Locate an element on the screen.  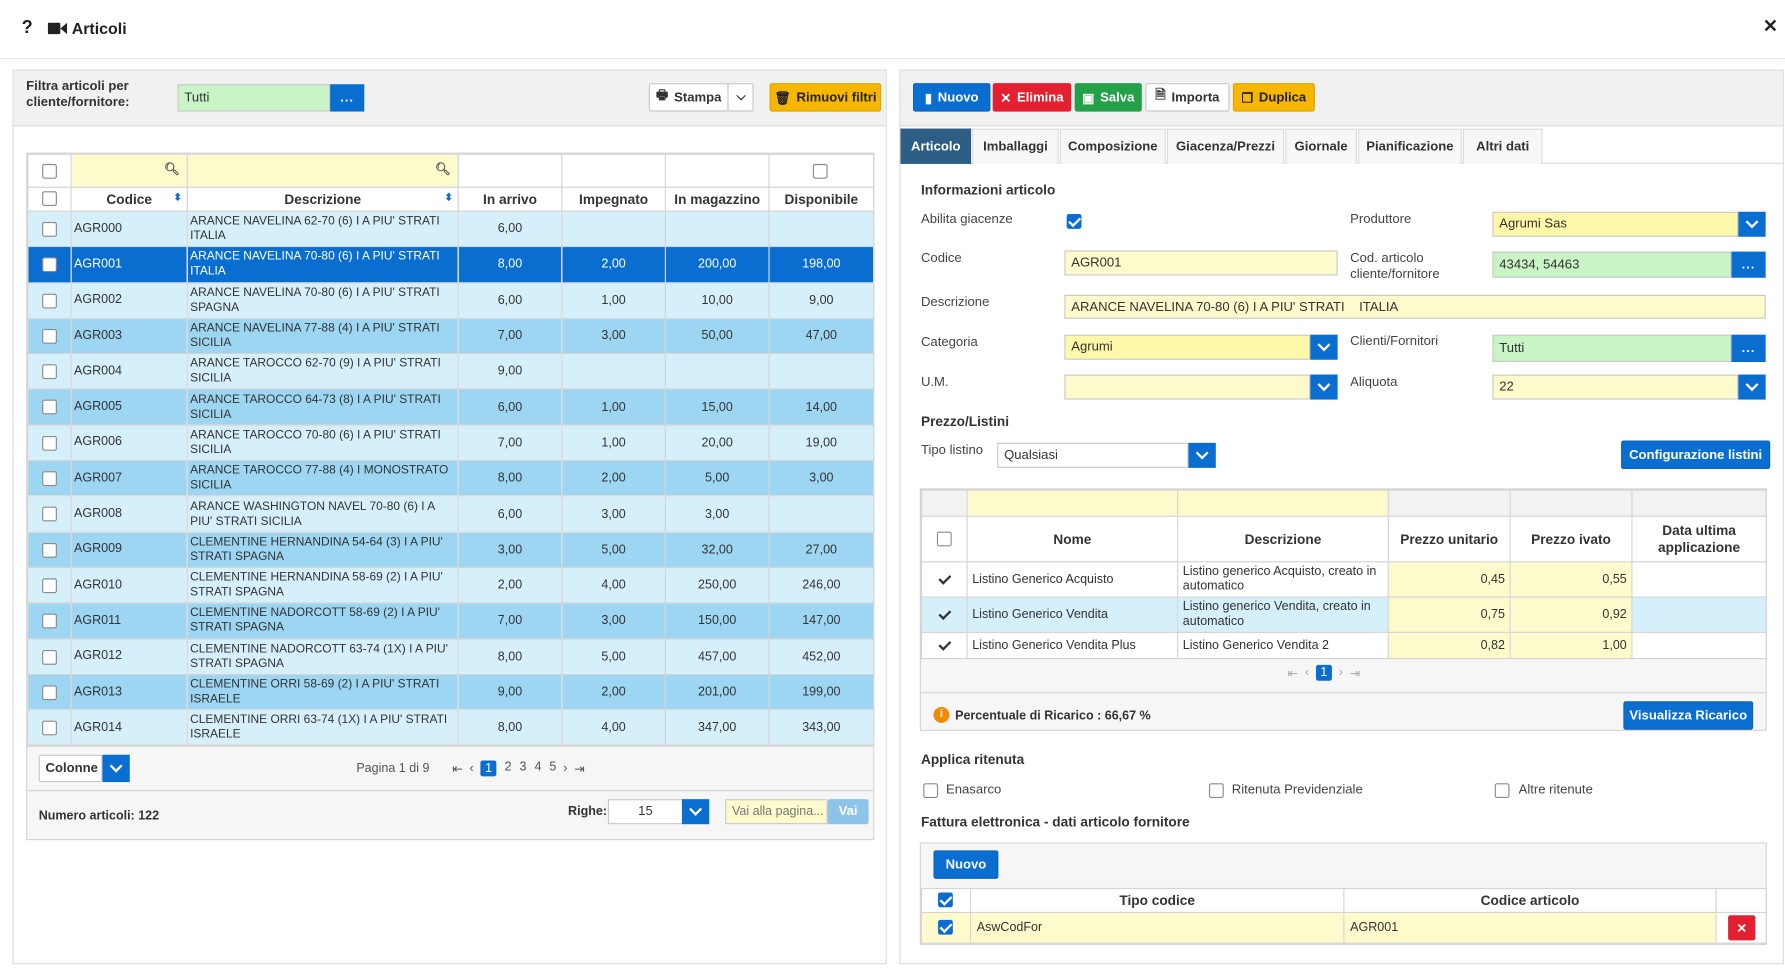
column-header-prezzo-ivato: Prezzo ivato is located at coordinates (1571, 539).